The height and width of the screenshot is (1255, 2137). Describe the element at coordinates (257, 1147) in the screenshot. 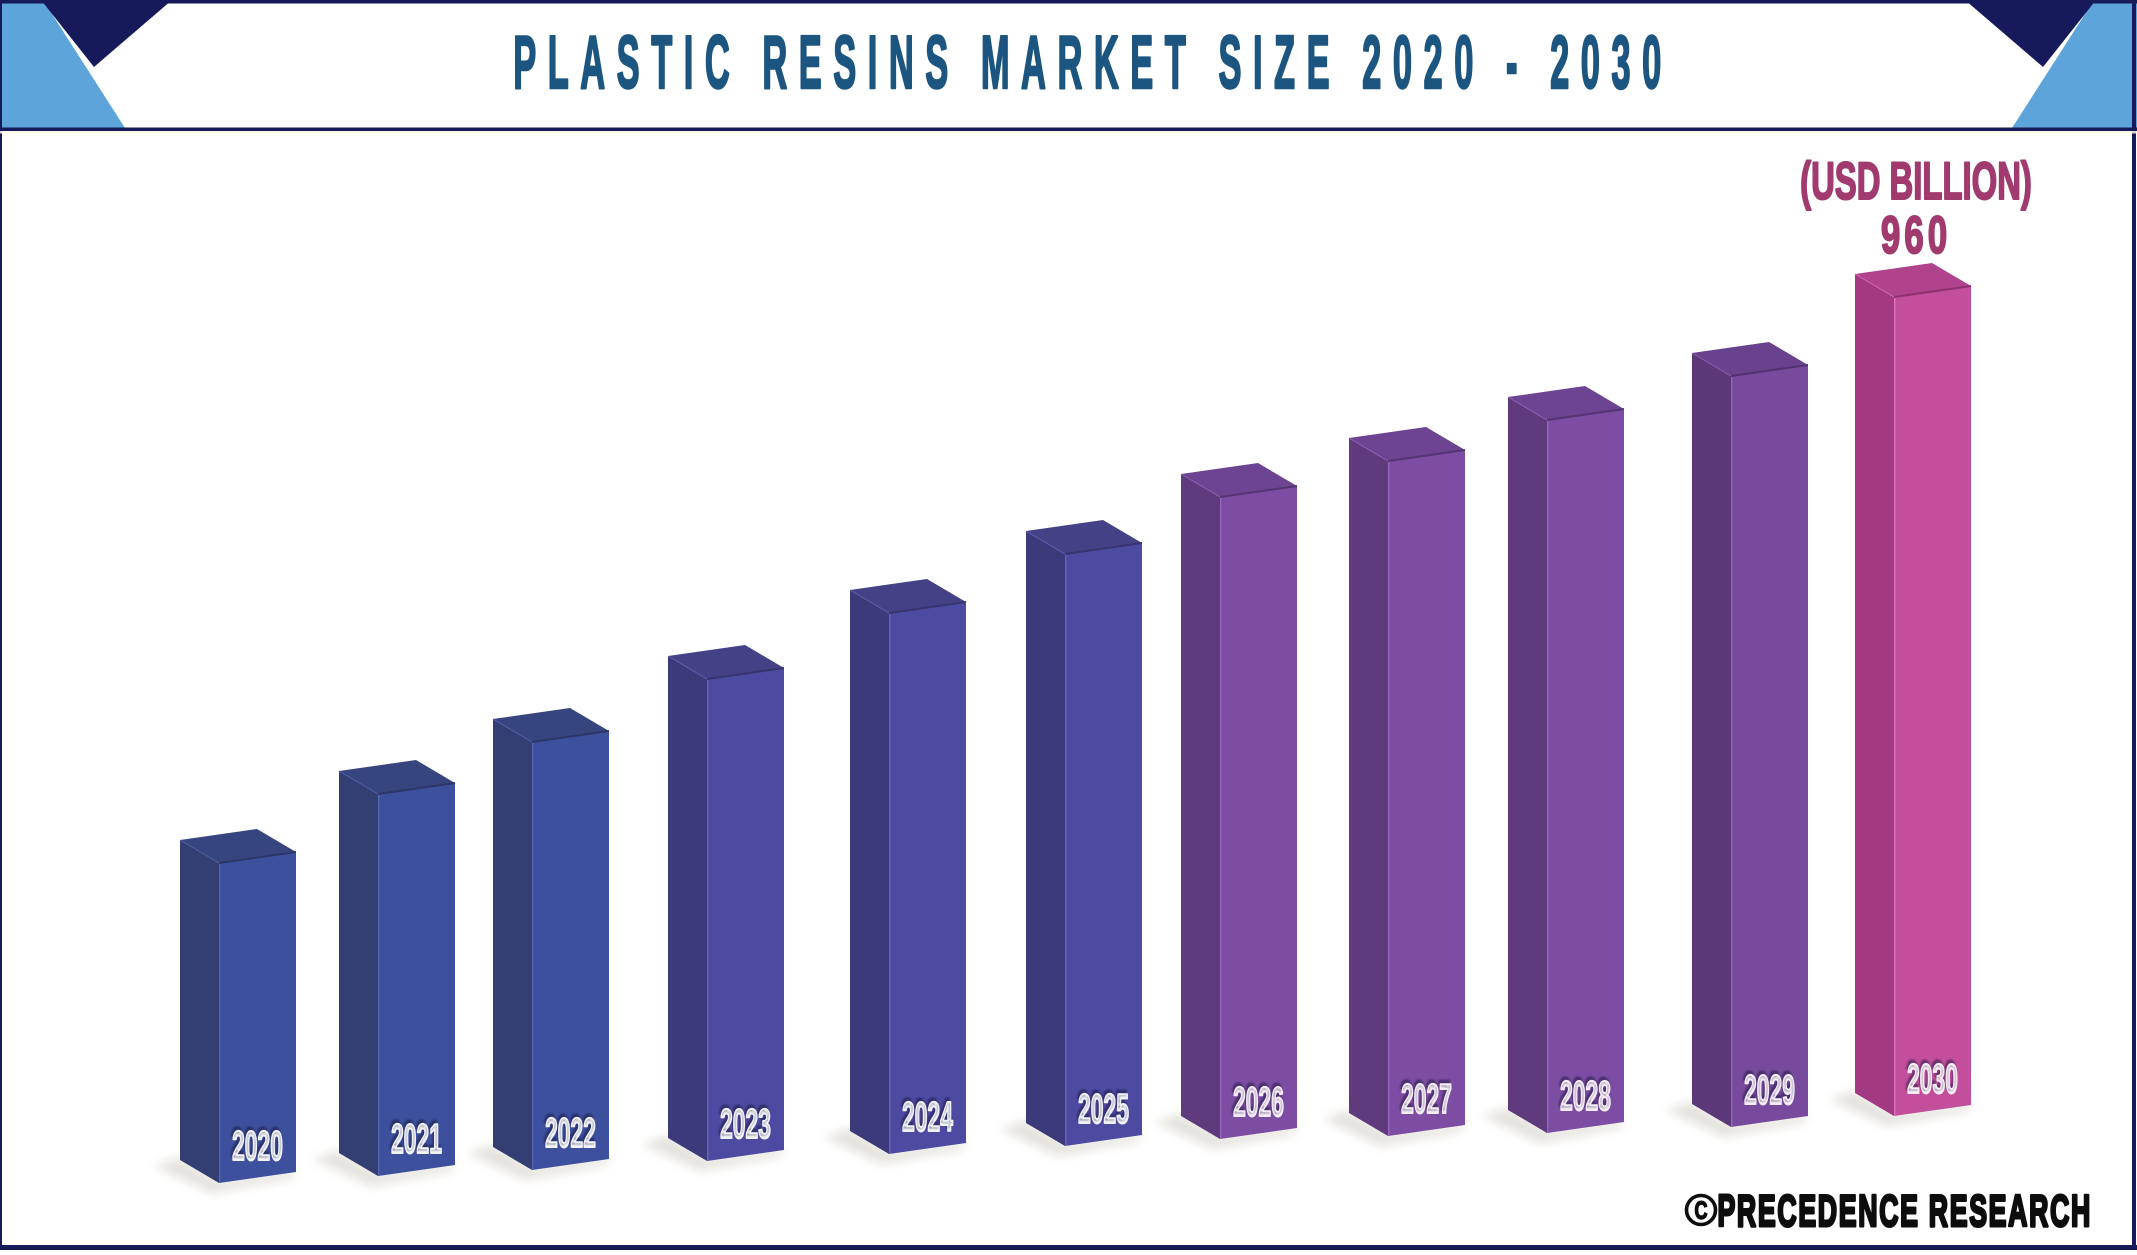

I see `svg-text: 2020` at that location.